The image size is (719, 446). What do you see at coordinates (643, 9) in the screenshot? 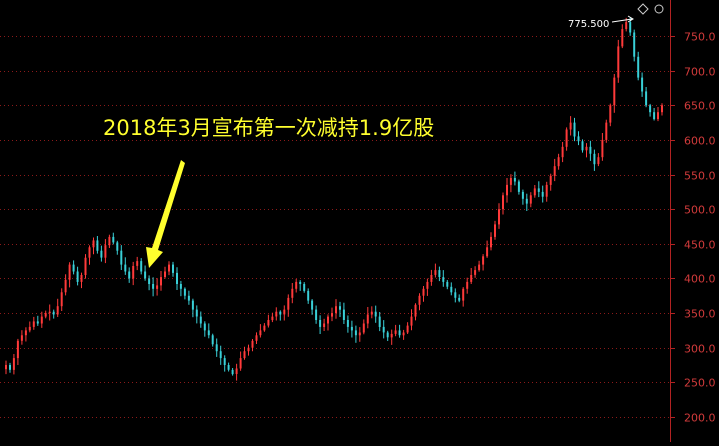
I see `diamond-icon` at bounding box center [643, 9].